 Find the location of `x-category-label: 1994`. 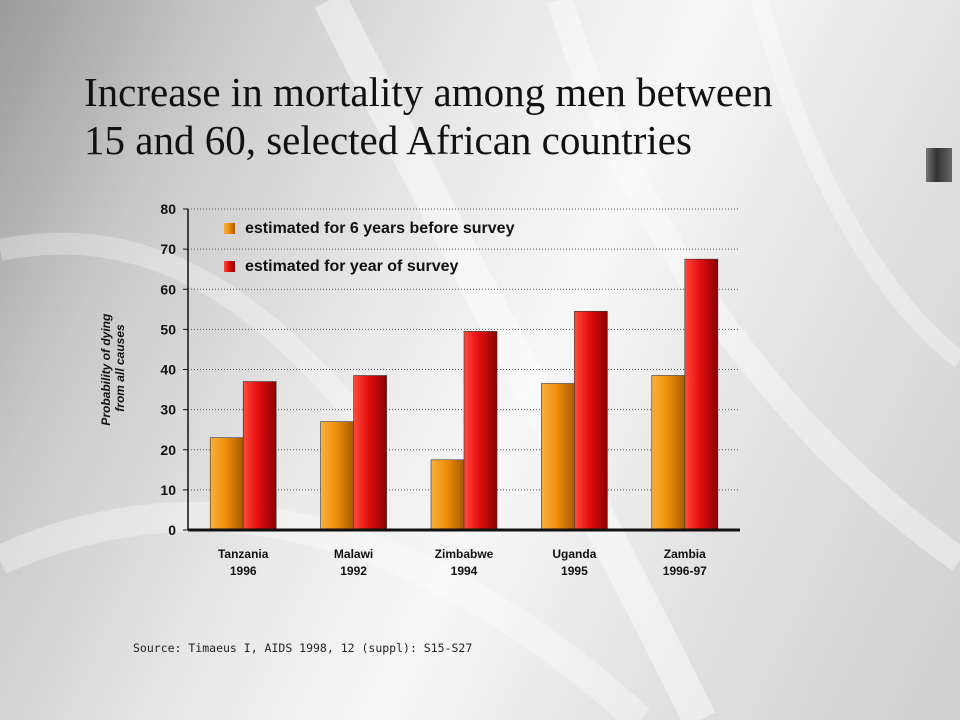

x-category-label: 1994 is located at coordinates (464, 571).